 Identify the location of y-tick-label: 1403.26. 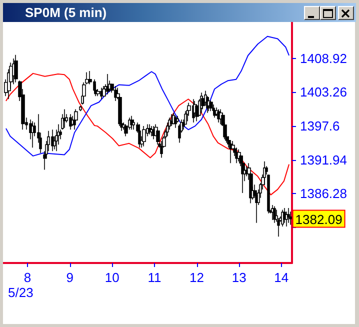
(323, 92).